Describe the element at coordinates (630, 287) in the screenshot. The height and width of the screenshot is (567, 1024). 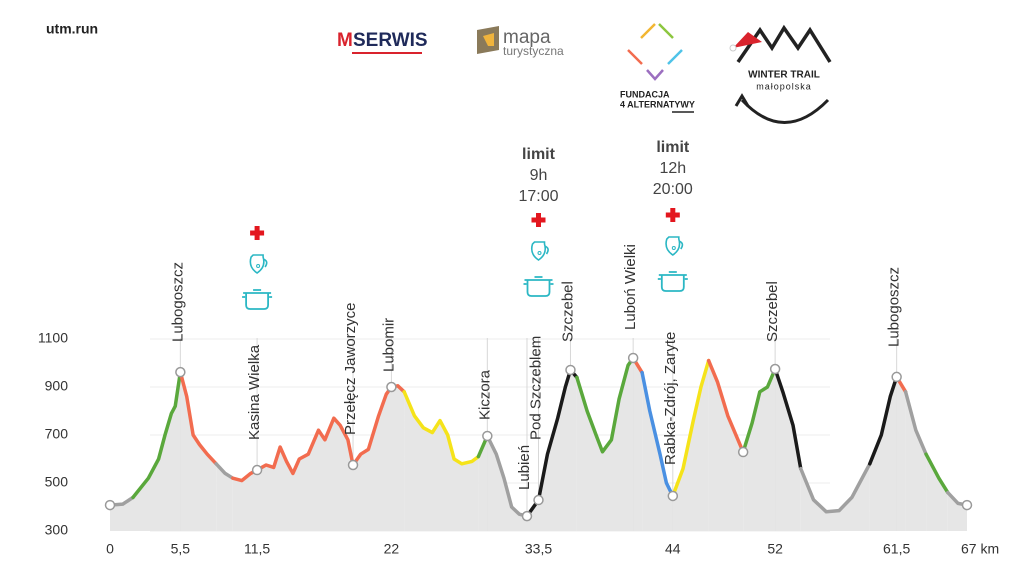
I see `waypoint-label: Luboń Wielki` at that location.